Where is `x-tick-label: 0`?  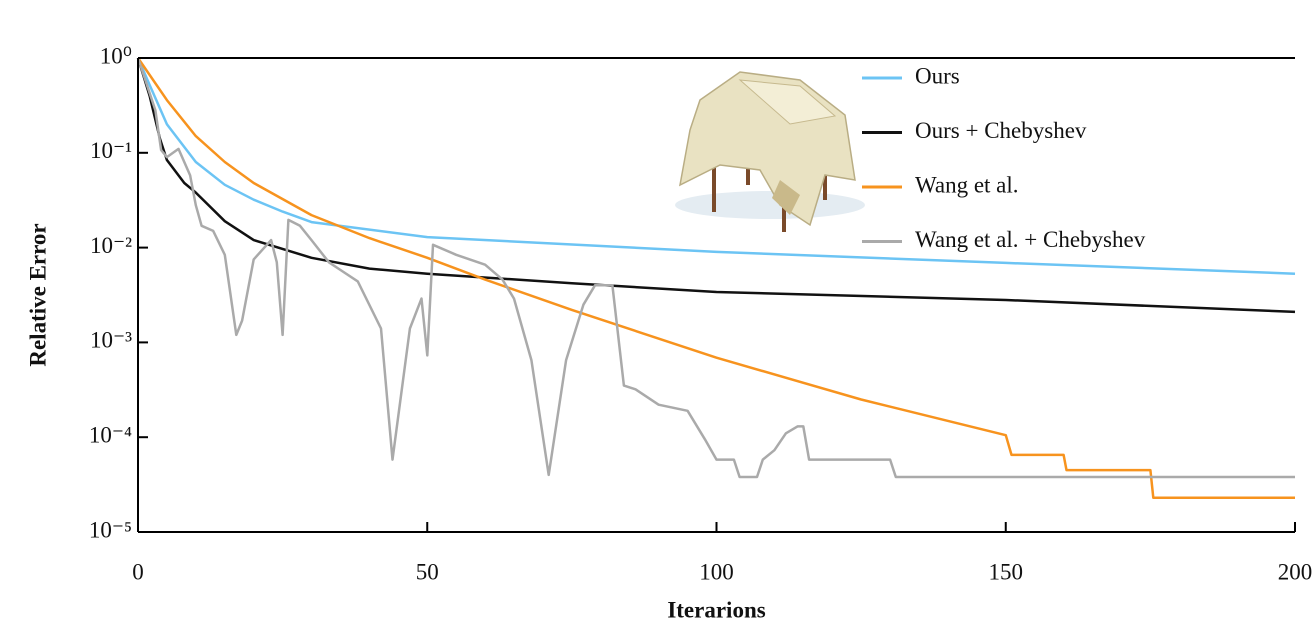 x-tick-label: 0 is located at coordinates (138, 571).